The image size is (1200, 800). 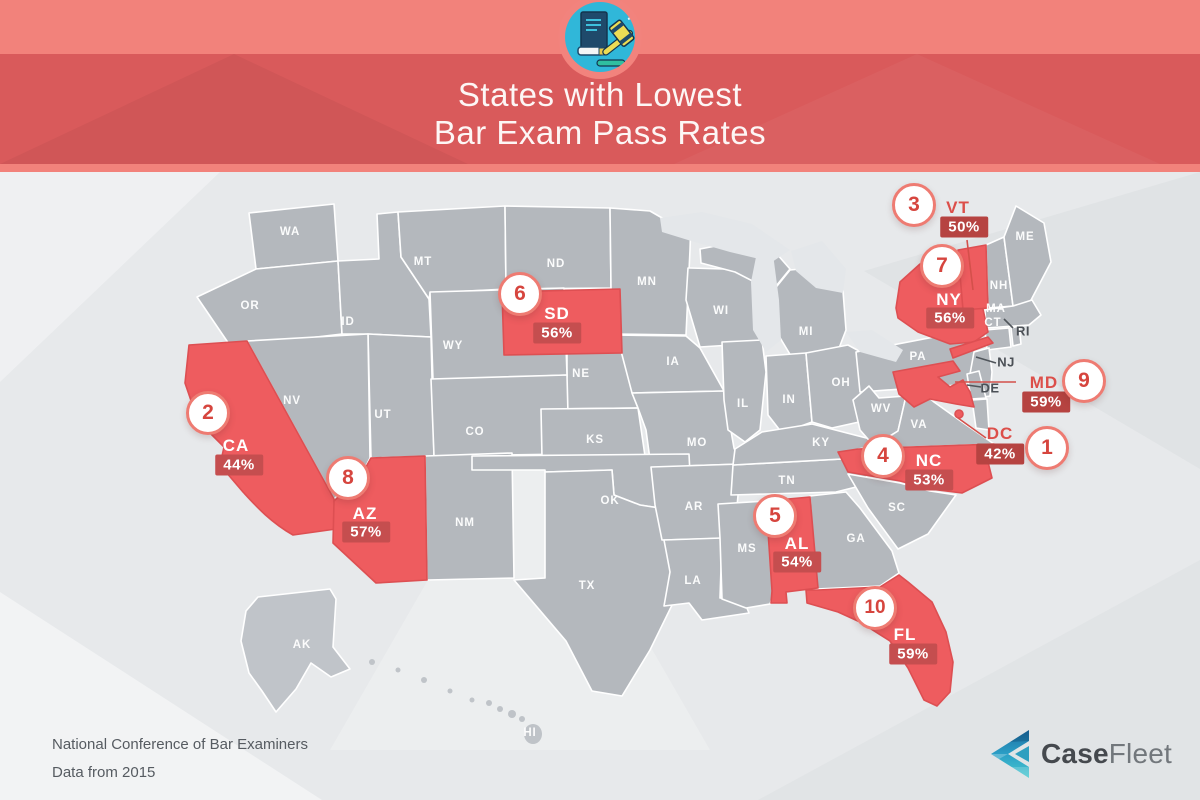 I want to click on aleutian-islands, so click(x=422, y=681).